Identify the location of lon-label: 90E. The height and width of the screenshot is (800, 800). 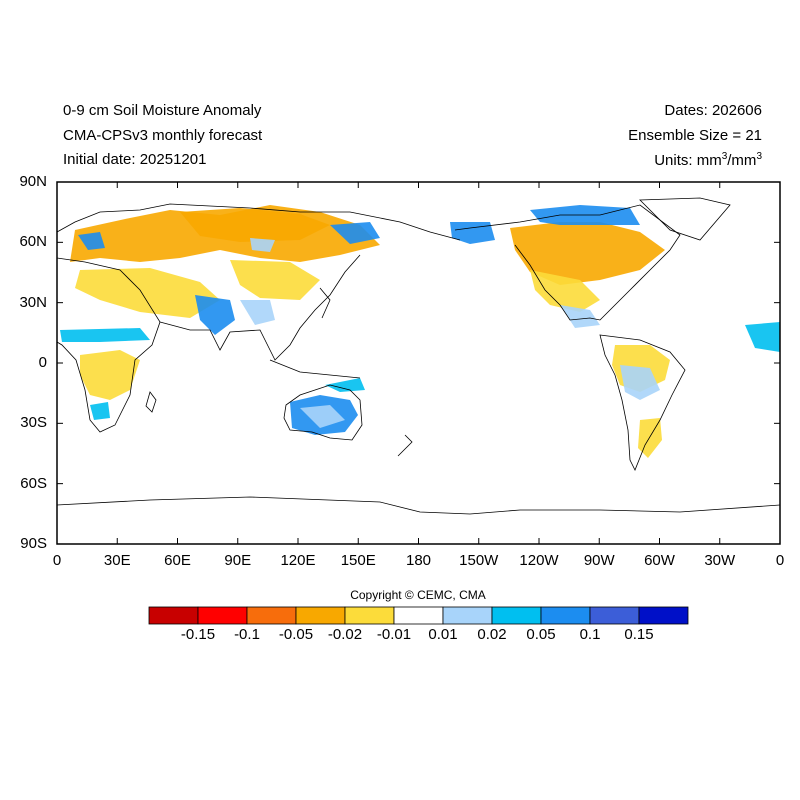
(238, 560).